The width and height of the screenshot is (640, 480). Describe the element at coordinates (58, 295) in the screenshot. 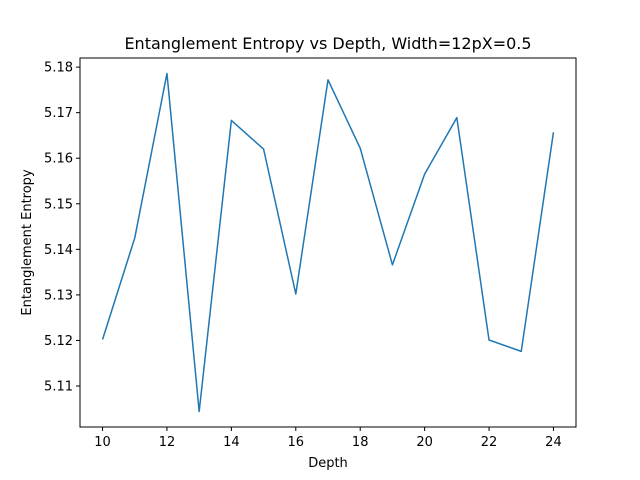

I see `y-tick-label: 5.13` at that location.